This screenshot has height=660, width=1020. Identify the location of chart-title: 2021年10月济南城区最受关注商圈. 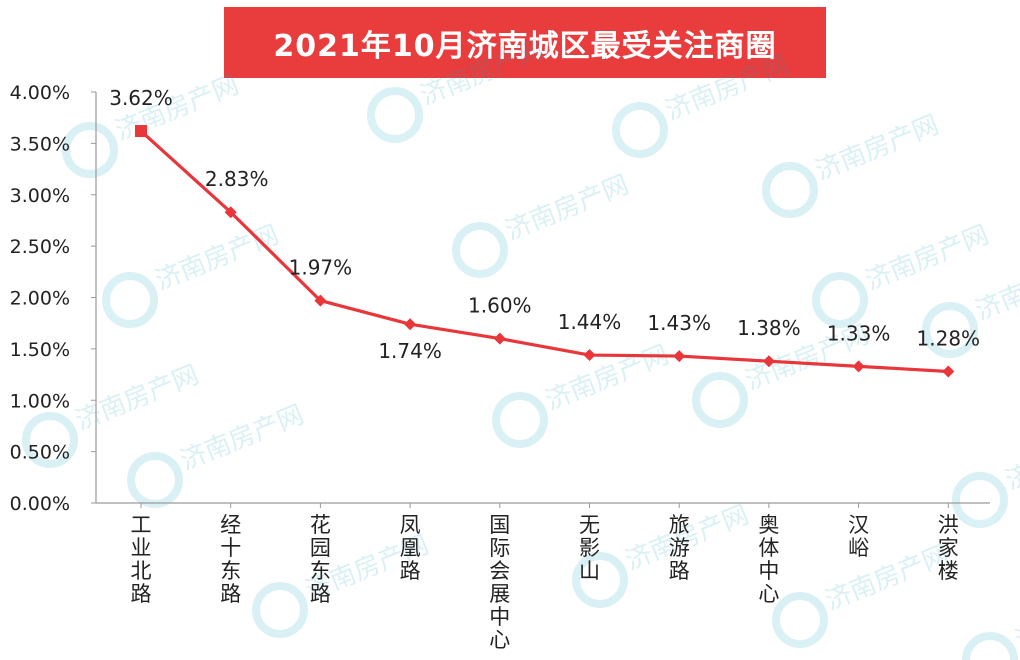
(525, 46).